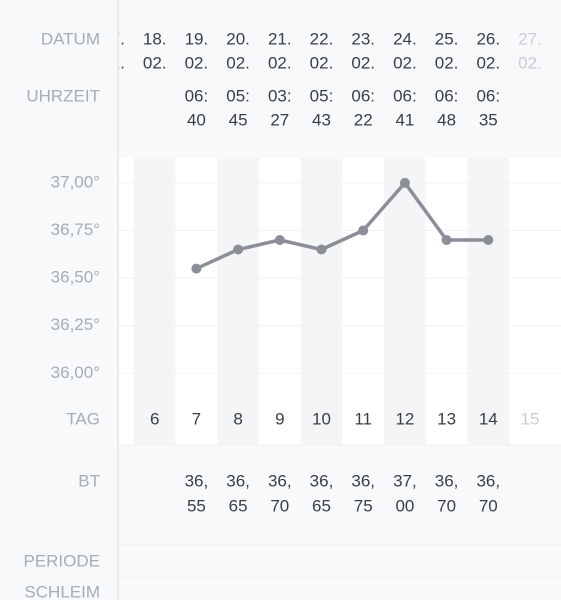 This screenshot has height=600, width=561. I want to click on y-tick-label: 36,25°, so click(75, 324).